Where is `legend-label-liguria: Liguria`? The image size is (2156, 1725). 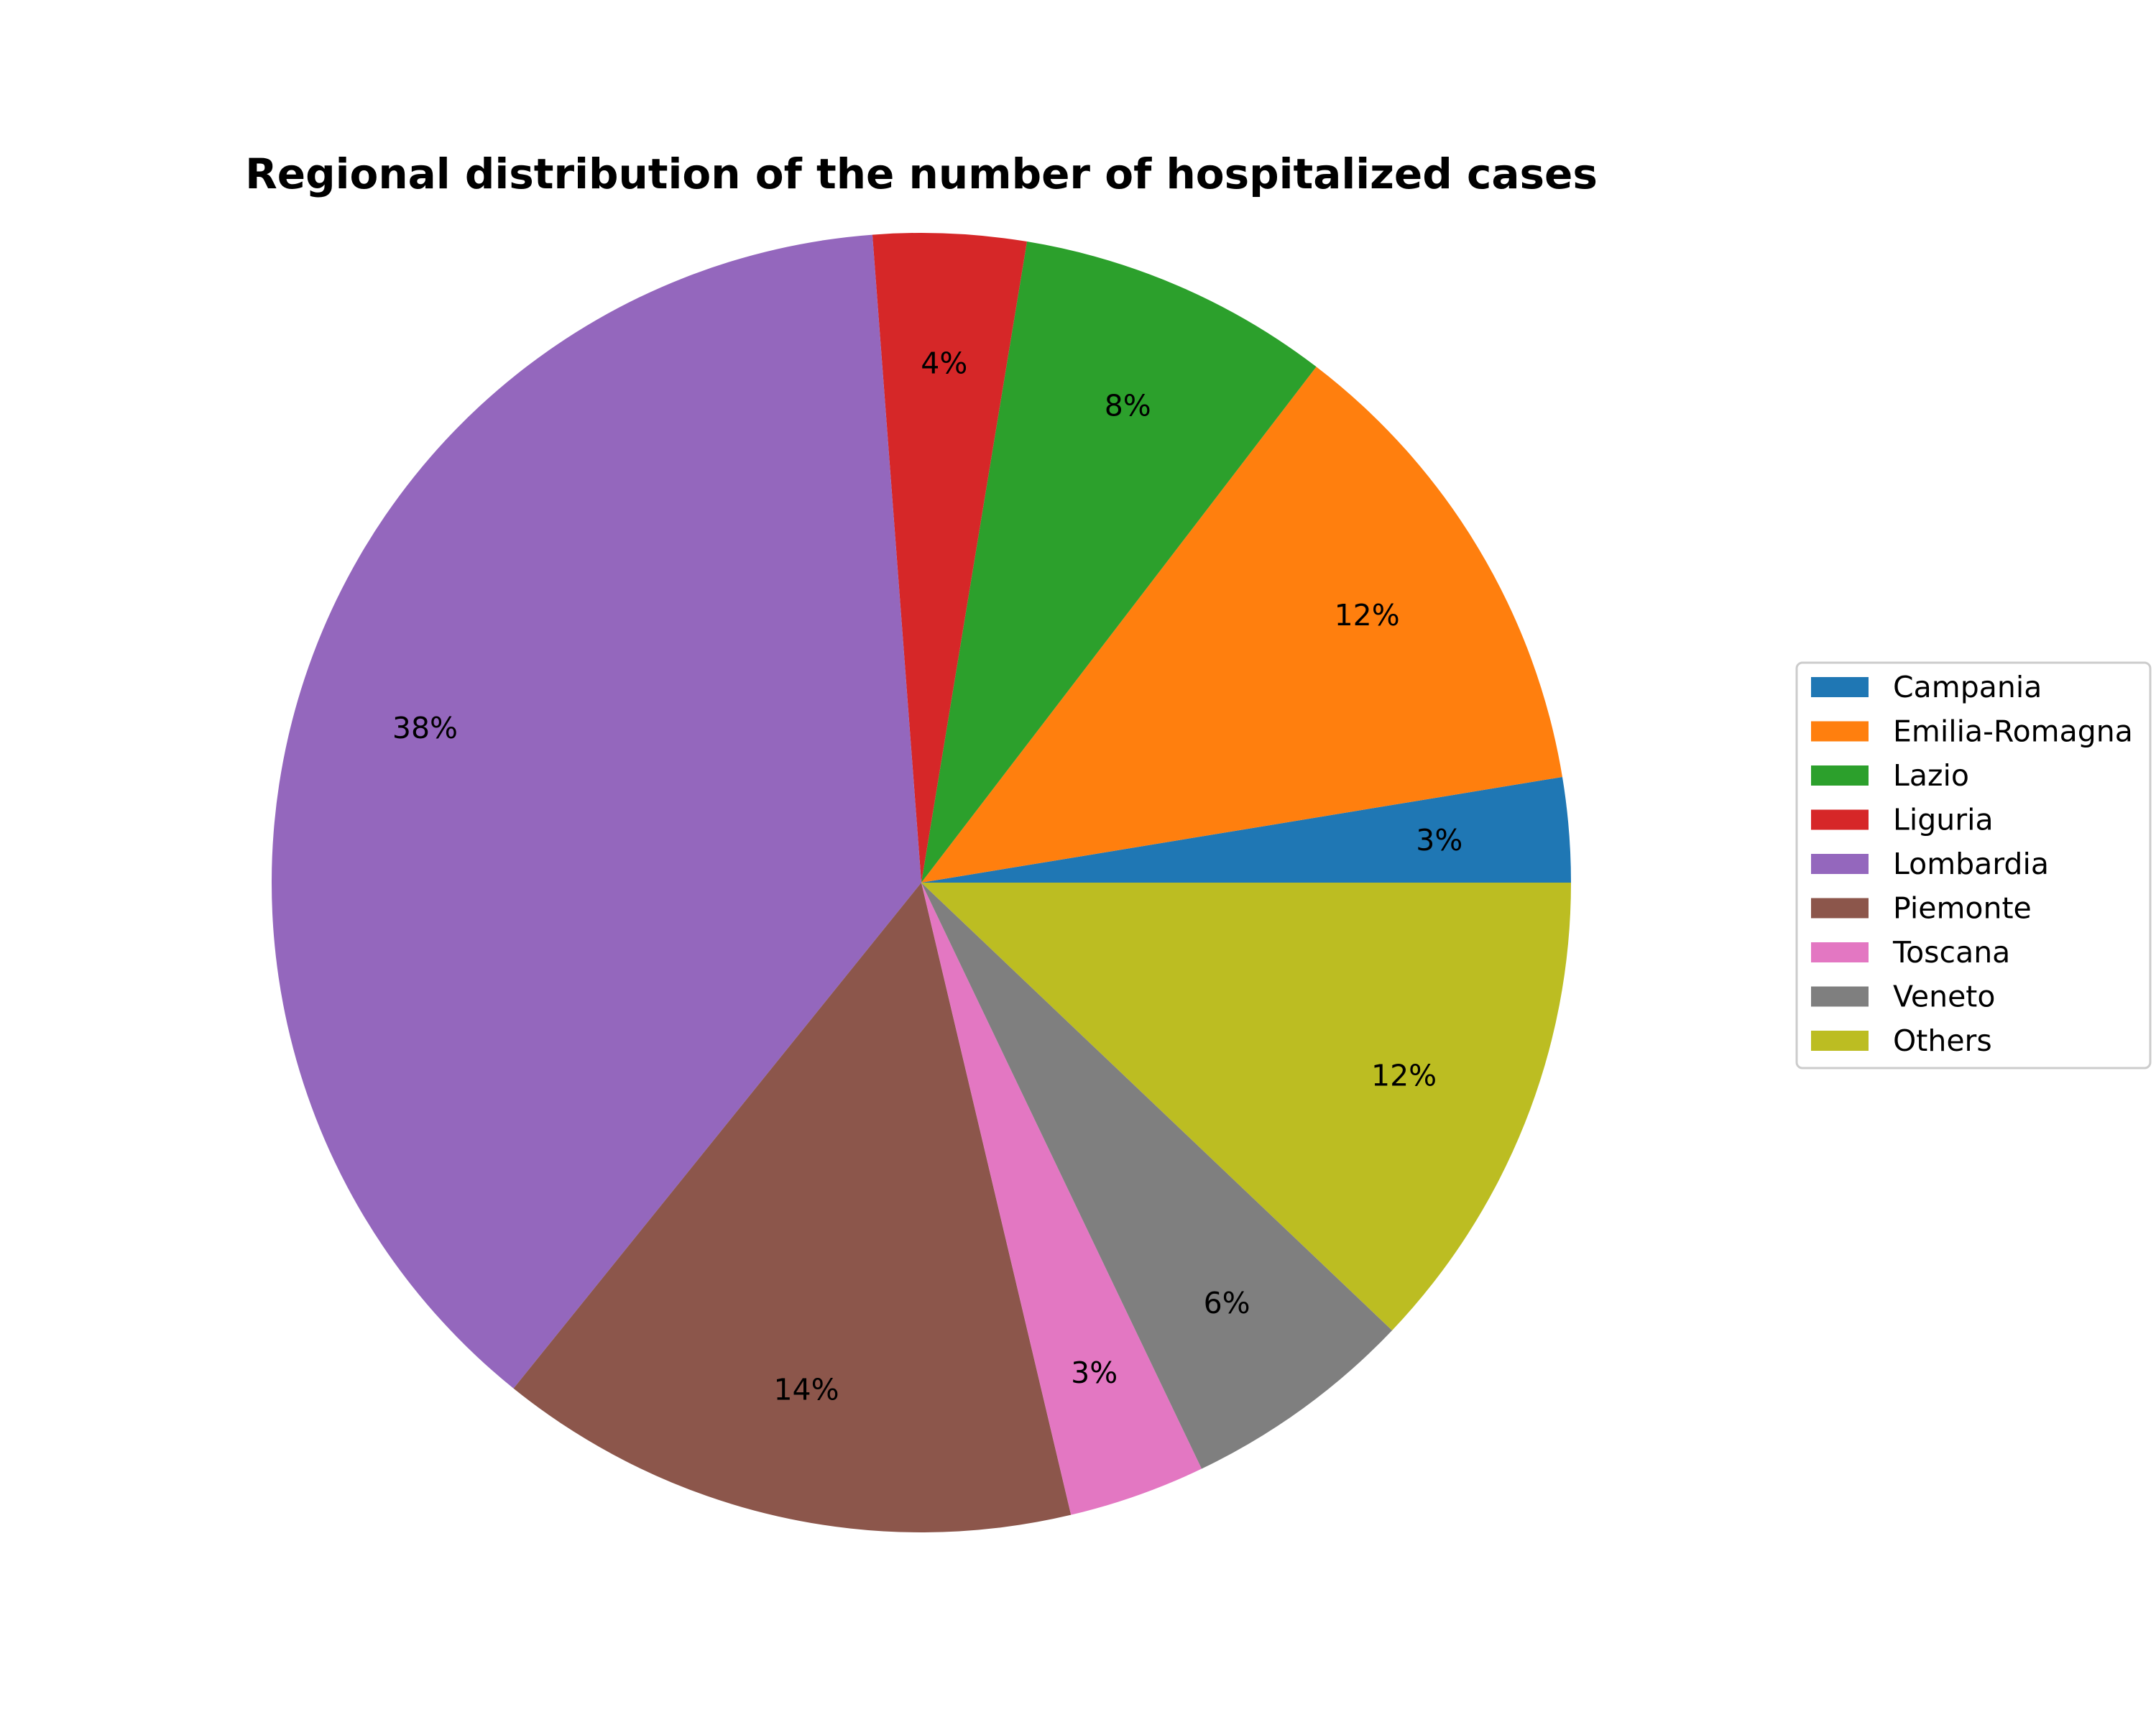
legend-label-liguria: Liguria is located at coordinates (1944, 820).